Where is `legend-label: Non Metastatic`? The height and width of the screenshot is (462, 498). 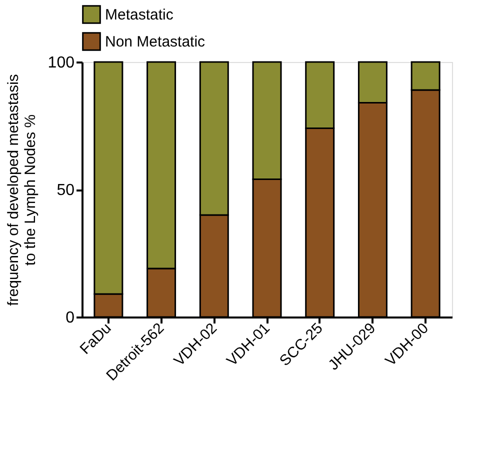
legend-label: Non Metastatic is located at coordinates (155, 42).